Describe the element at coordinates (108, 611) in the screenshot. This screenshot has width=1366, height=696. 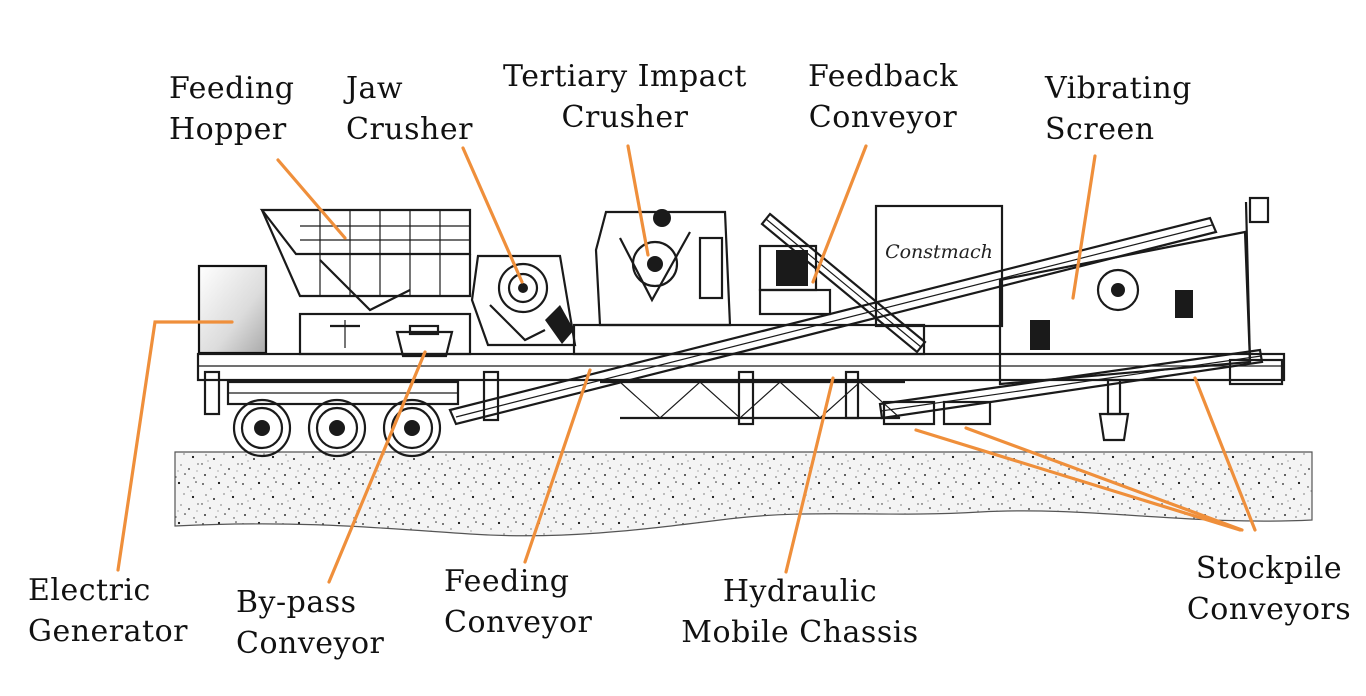
I see `label-electric-generator: Electric Generator` at that location.